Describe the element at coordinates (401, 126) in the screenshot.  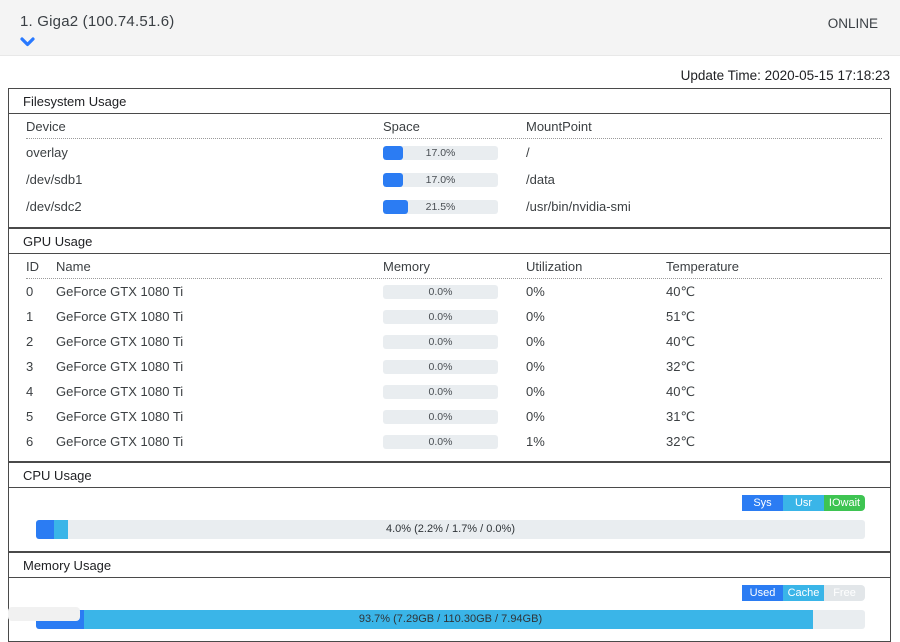
I see `column-header-space: Space` at that location.